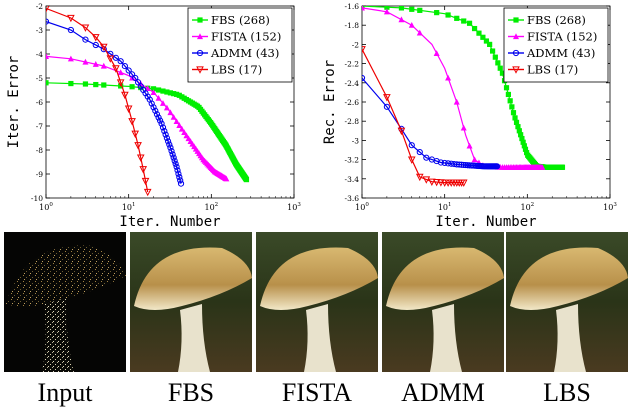  What do you see at coordinates (40, 54) in the screenshot?
I see `y-tick-label: -4` at bounding box center [40, 54].